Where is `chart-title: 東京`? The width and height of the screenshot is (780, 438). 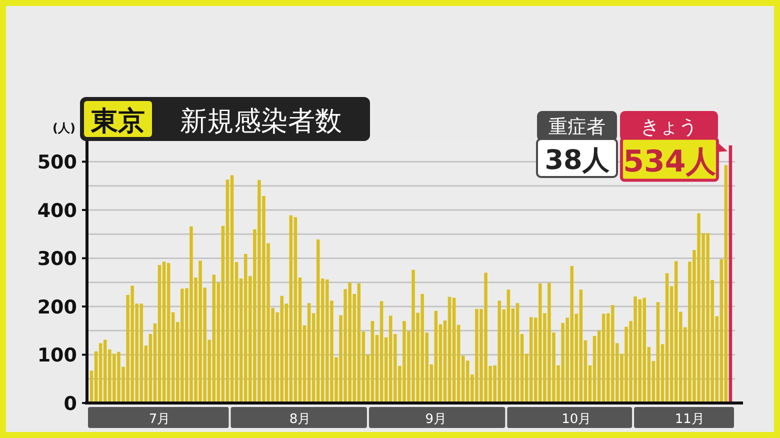
chart-title: 東京 is located at coordinates (117, 121).